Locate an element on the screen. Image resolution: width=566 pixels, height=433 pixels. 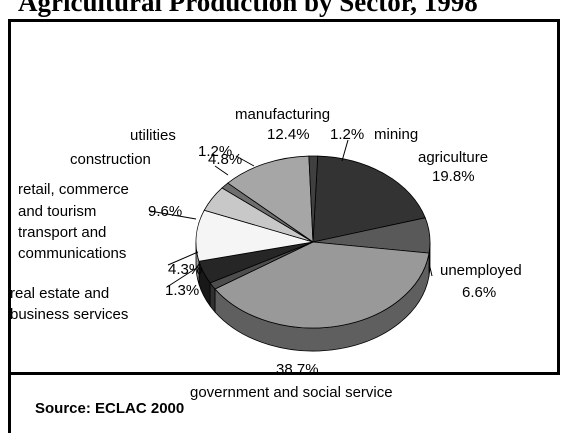
slice-label-5-line1: and tourism is located at coordinates (57, 211).